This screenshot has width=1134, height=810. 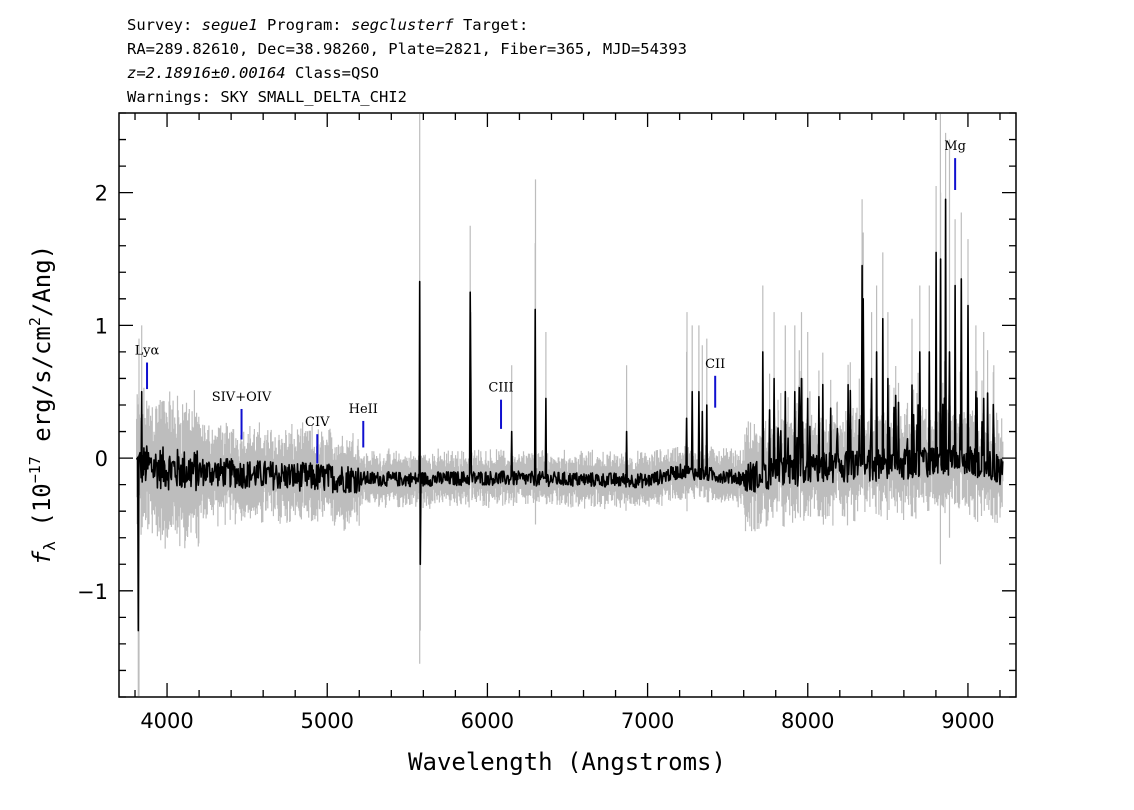 I want to click on header-line-redshift: z=2.18916±0.00164 Class=QSO, so click(x=253, y=73).